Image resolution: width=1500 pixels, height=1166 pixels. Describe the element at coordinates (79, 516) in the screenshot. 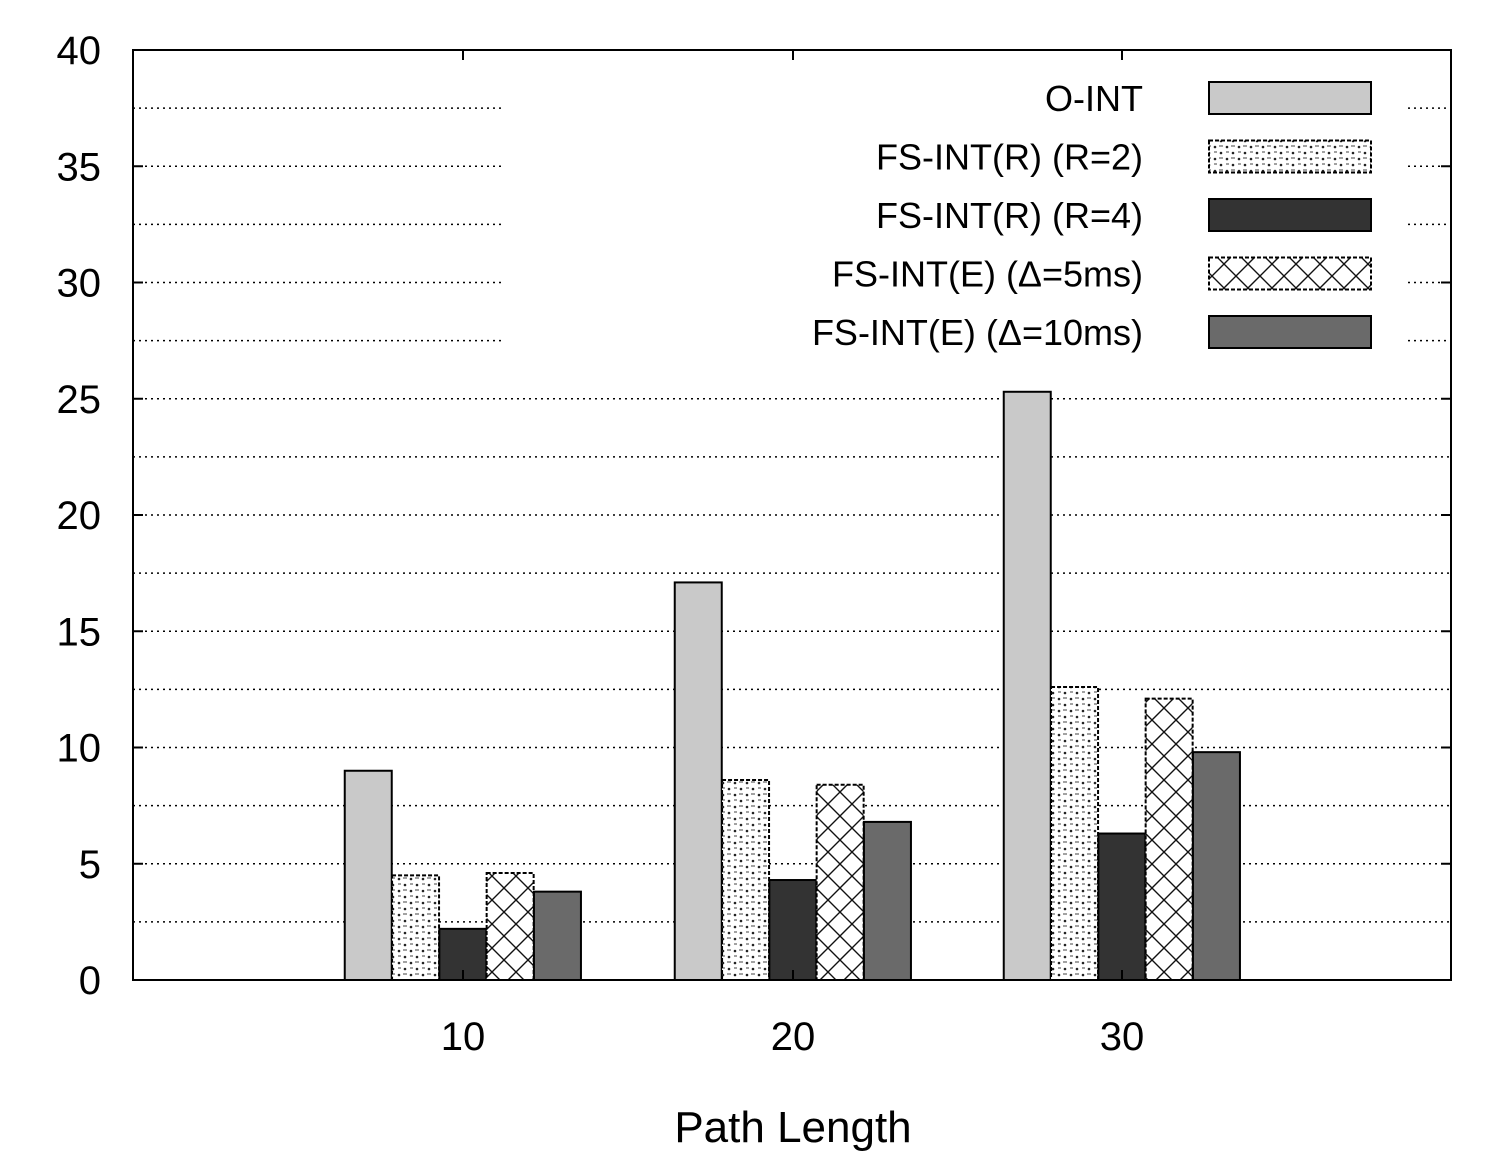

I see `y-tick-label: 20` at that location.